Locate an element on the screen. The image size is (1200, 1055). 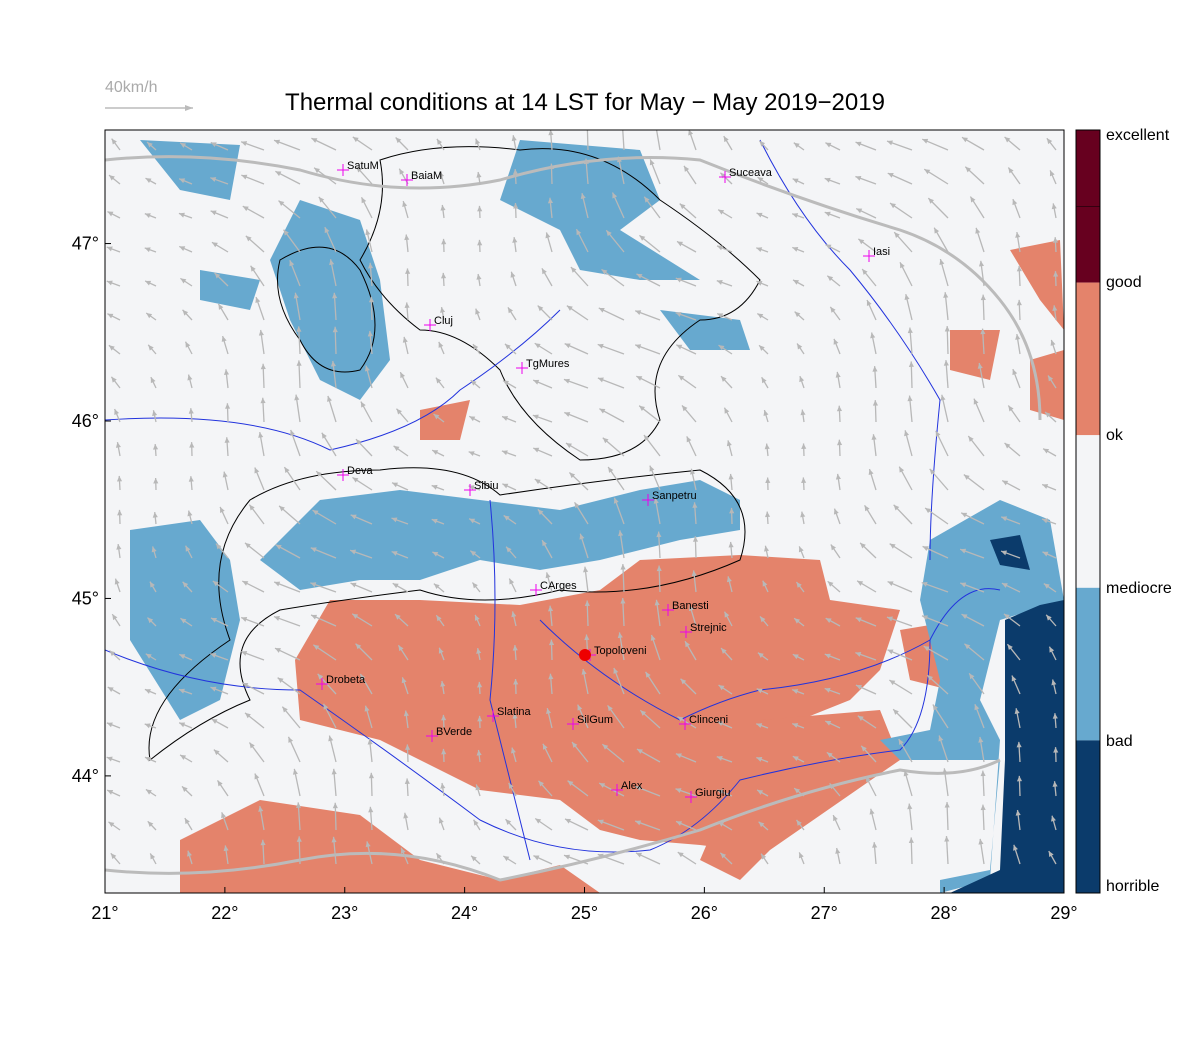
city-label: Suceava is located at coordinates (751, 173).